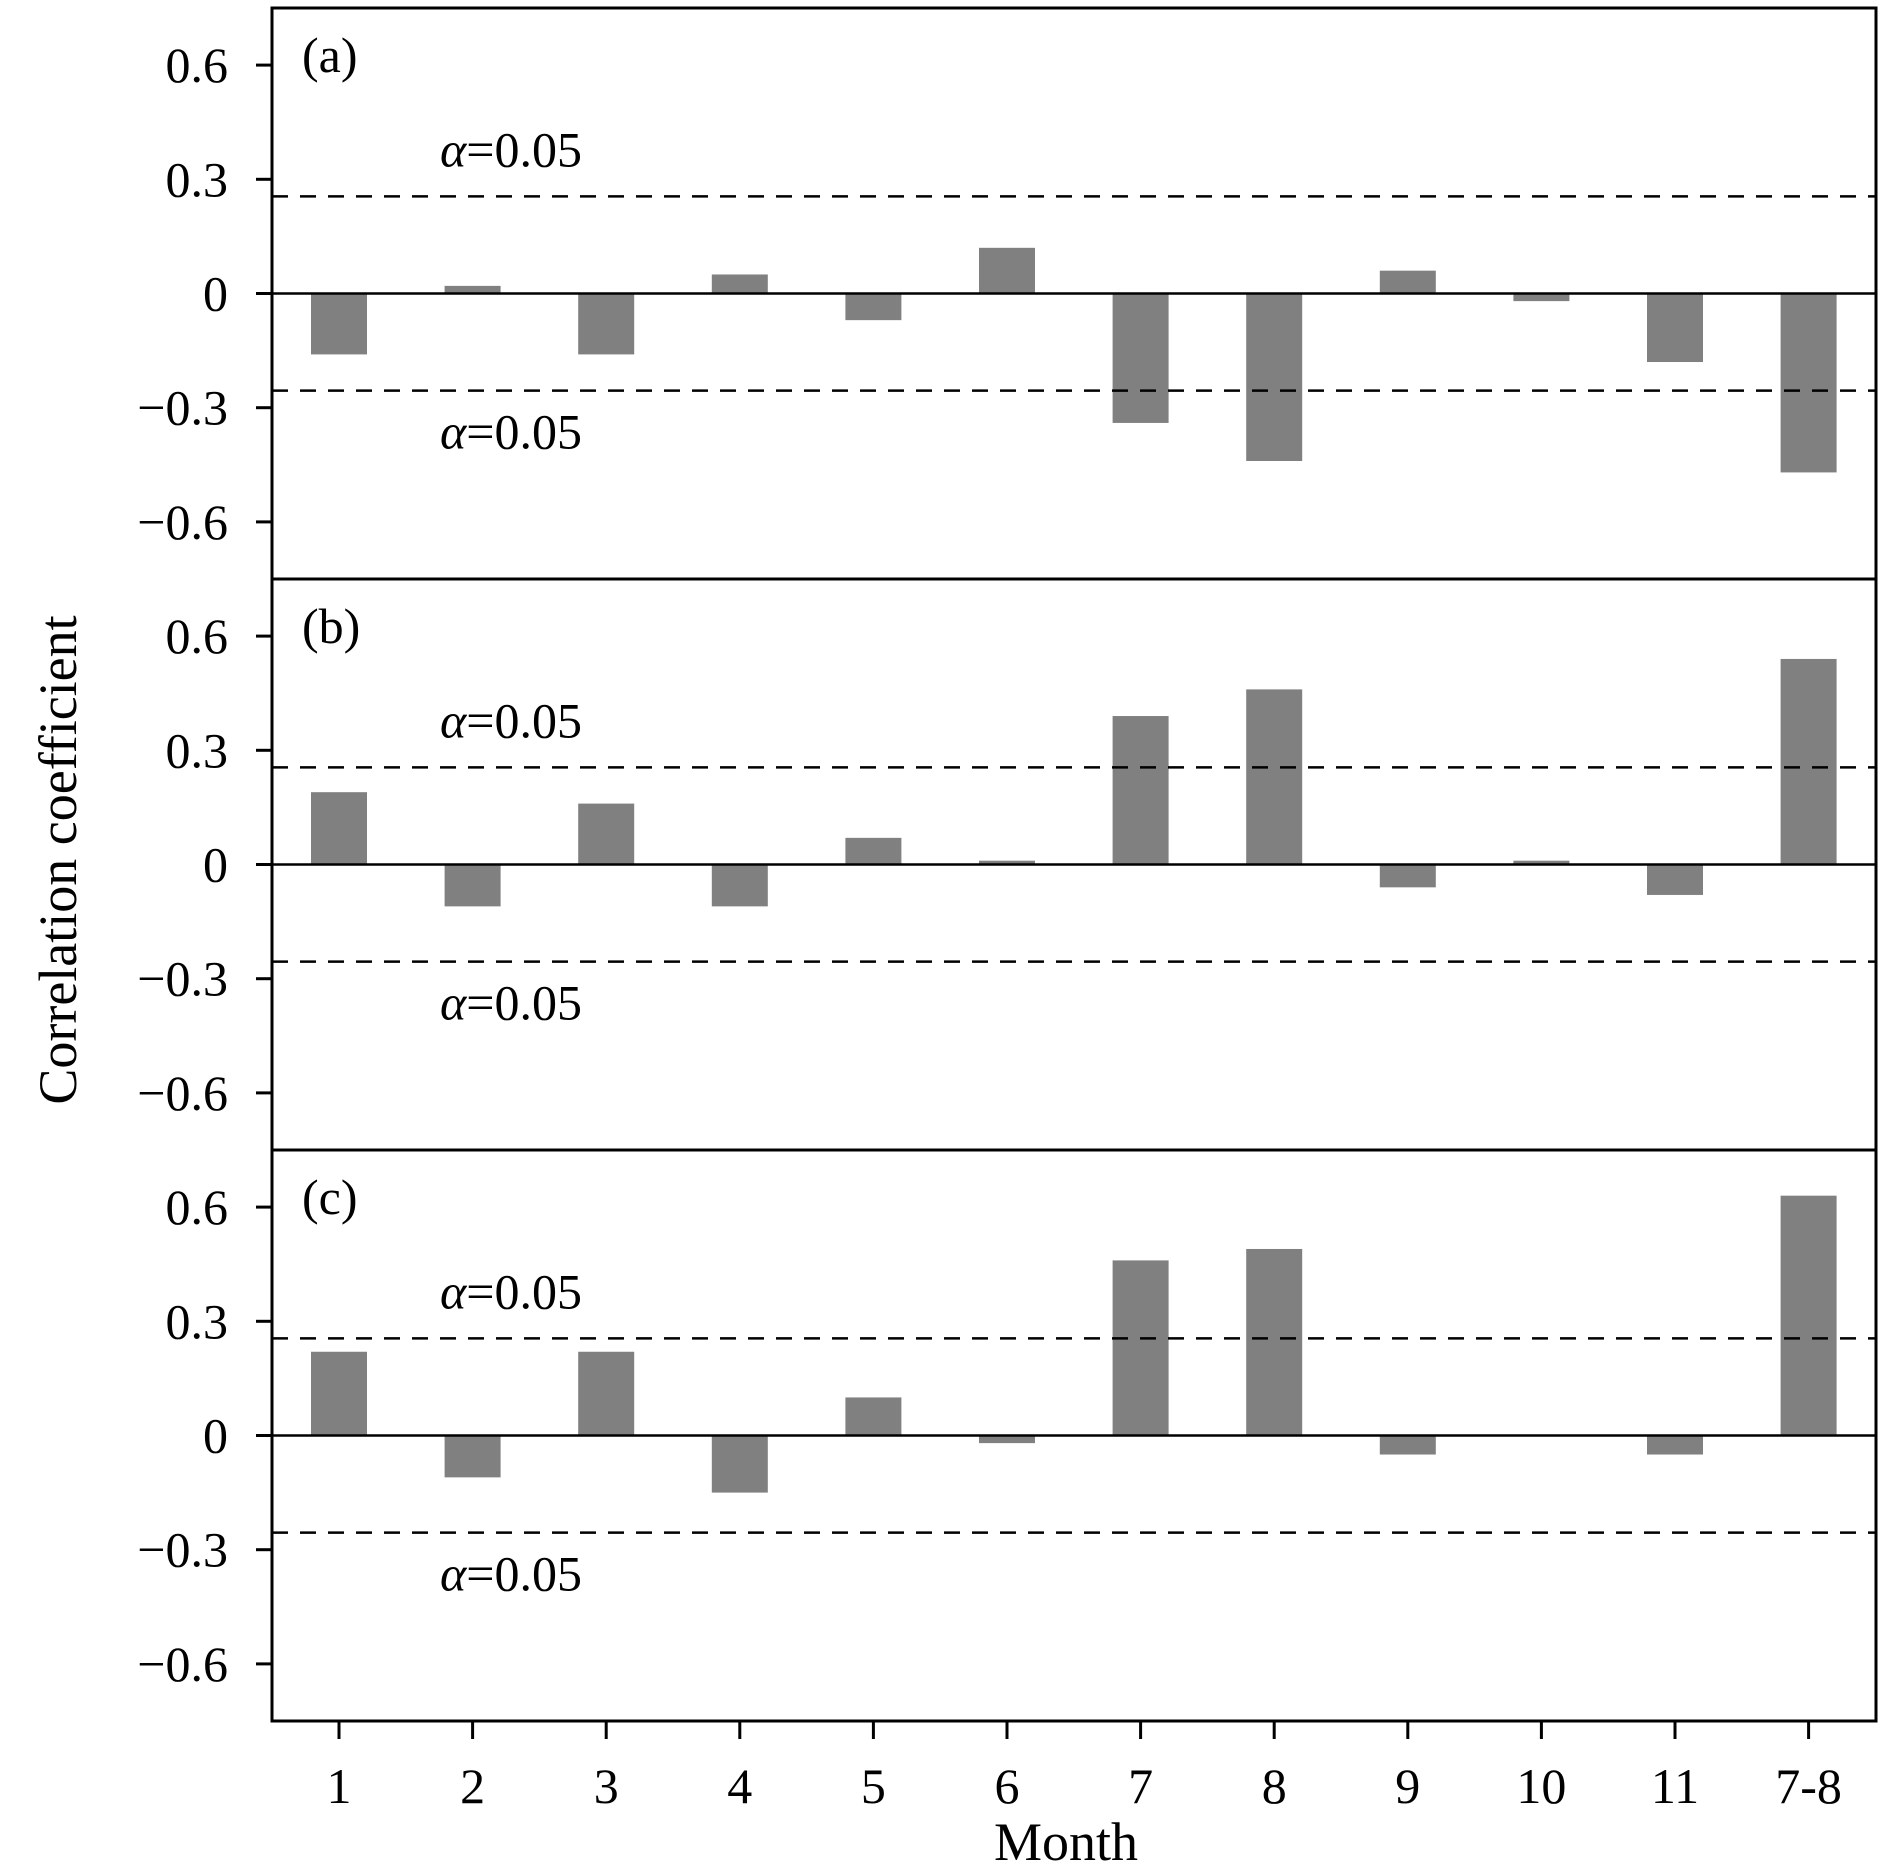 The width and height of the screenshot is (1890, 1871). What do you see at coordinates (58, 859) in the screenshot?
I see `y-axis-title: Correlation coefficient` at bounding box center [58, 859].